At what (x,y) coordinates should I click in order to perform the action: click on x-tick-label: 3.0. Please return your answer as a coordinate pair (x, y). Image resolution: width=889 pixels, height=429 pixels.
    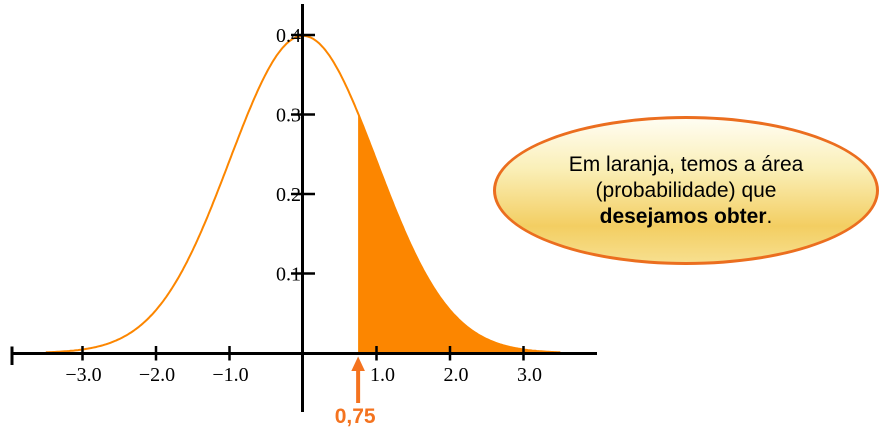
    Looking at the image, I should click on (529, 375).